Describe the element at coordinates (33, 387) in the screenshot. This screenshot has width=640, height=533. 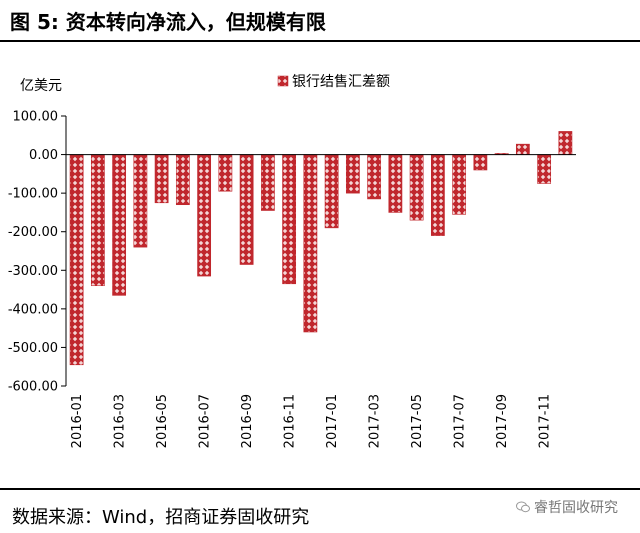
I see `y-tick-label: -600.00` at that location.